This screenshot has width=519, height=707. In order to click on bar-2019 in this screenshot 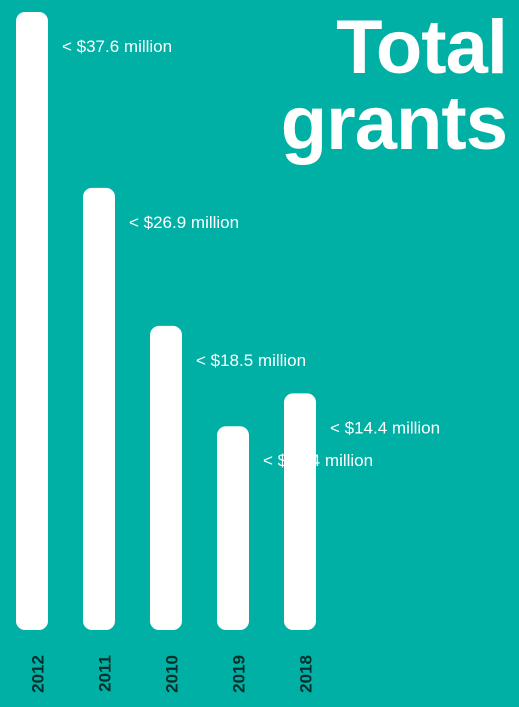, I will do `click(233, 528)`.